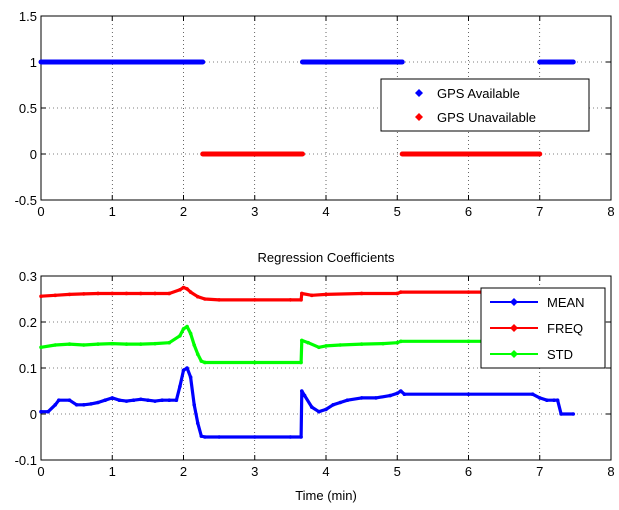  Describe the element at coordinates (514, 354) in the screenshot. I see `legend-marker-std` at that location.